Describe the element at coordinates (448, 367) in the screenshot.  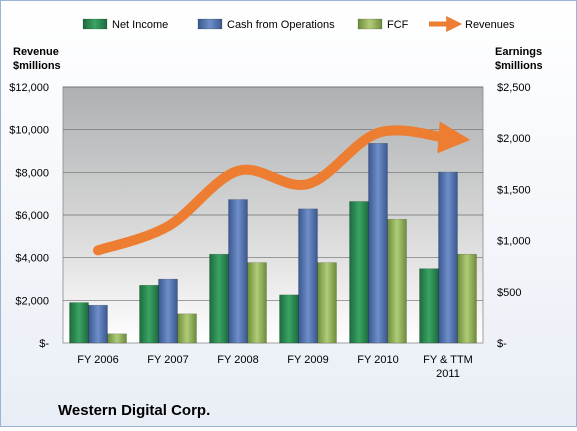
I see `x-tick-label: FY & TTM 2011` at that location.